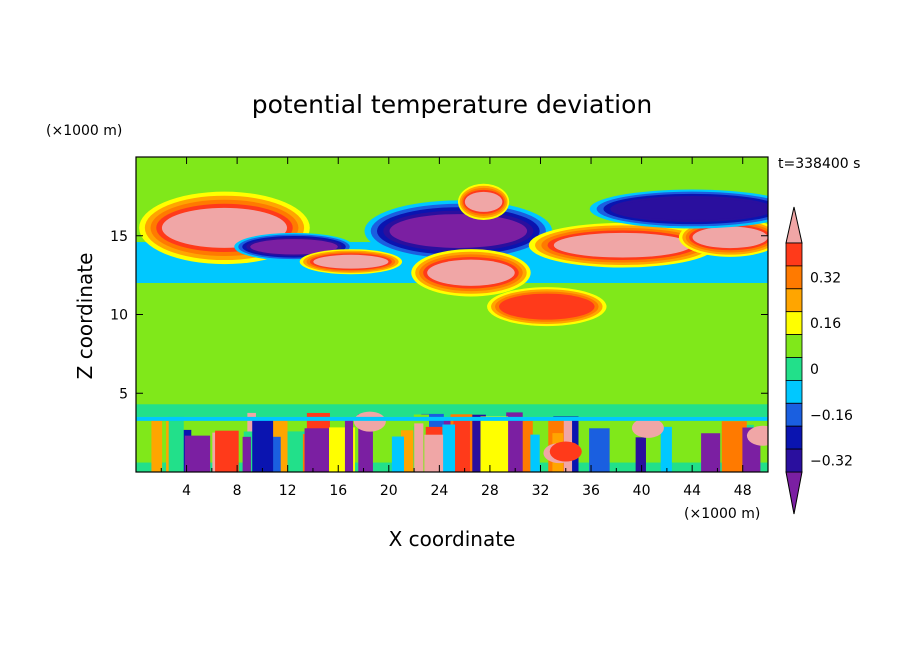  Describe the element at coordinates (819, 164) in the screenshot. I see `time-label: t=338400 s` at that location.